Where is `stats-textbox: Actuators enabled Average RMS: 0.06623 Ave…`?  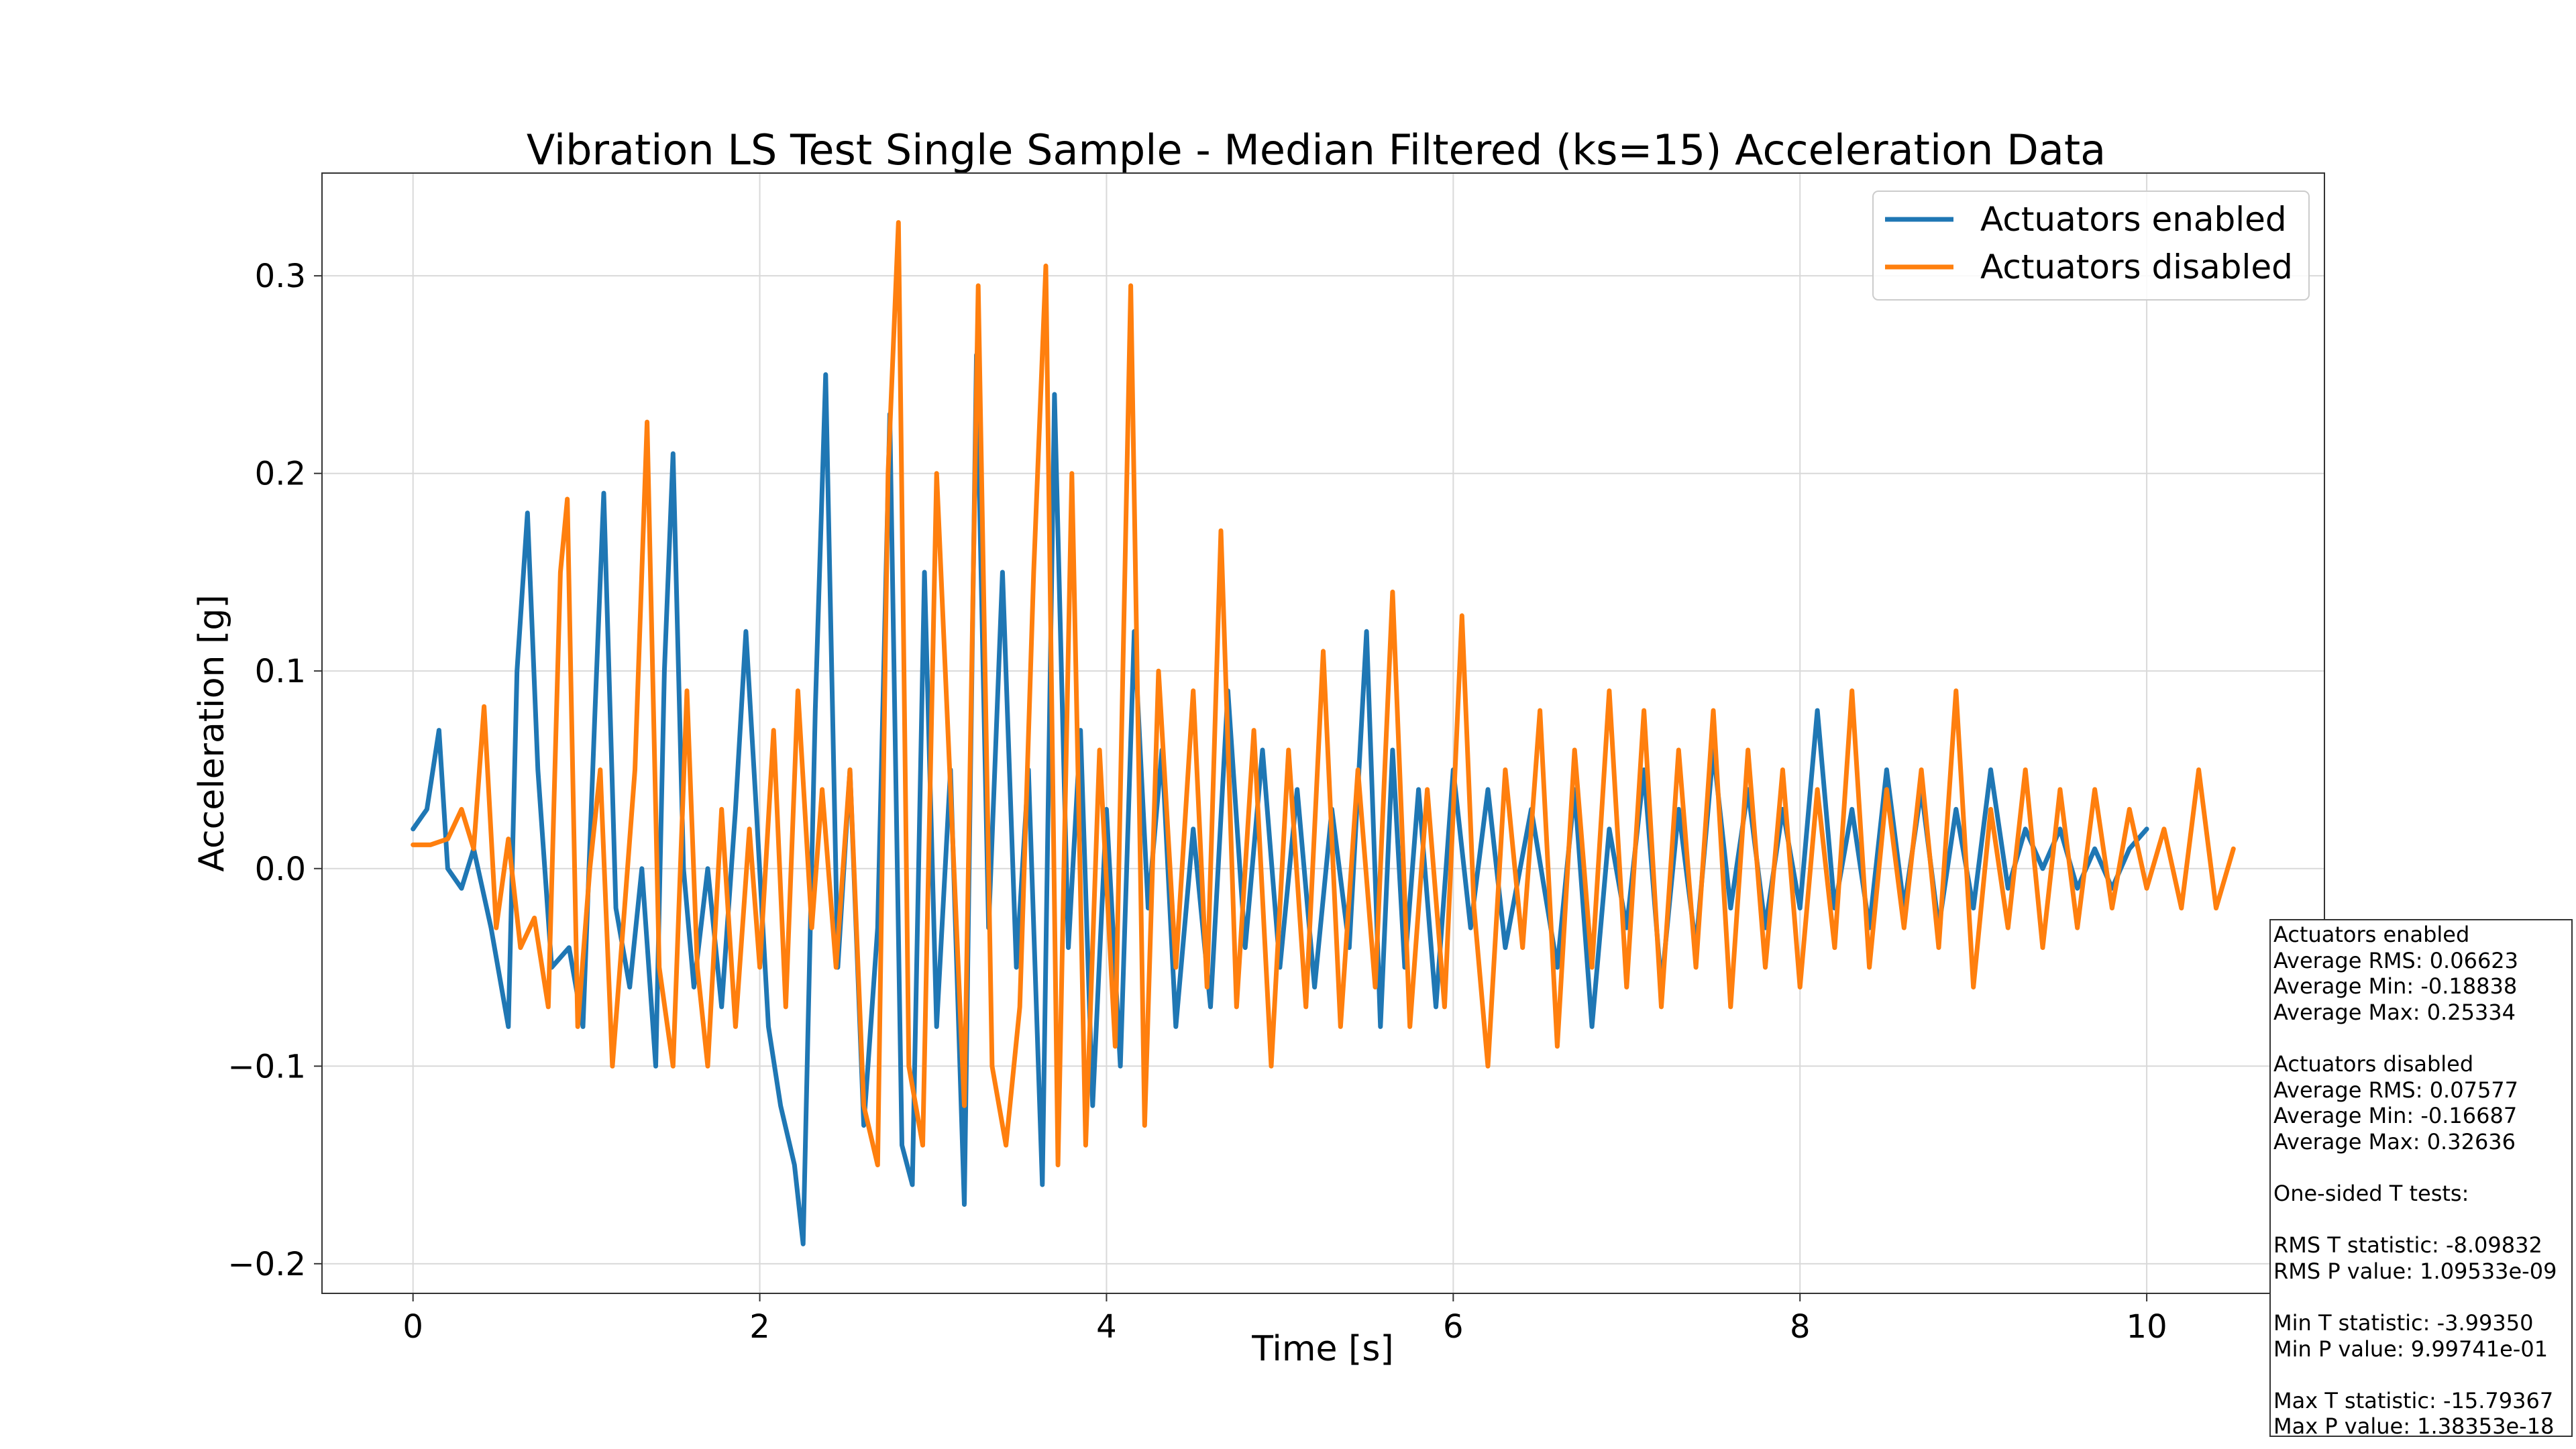 stats-textbox: Actuators enabled Average RMS: 0.06623 Ave… is located at coordinates (2421, 1178).